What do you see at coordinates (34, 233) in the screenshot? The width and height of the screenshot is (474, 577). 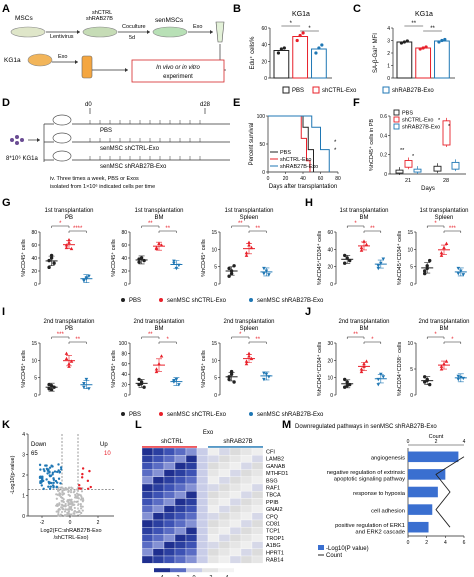 I see `y-tick-label: 80` at bounding box center [34, 233].